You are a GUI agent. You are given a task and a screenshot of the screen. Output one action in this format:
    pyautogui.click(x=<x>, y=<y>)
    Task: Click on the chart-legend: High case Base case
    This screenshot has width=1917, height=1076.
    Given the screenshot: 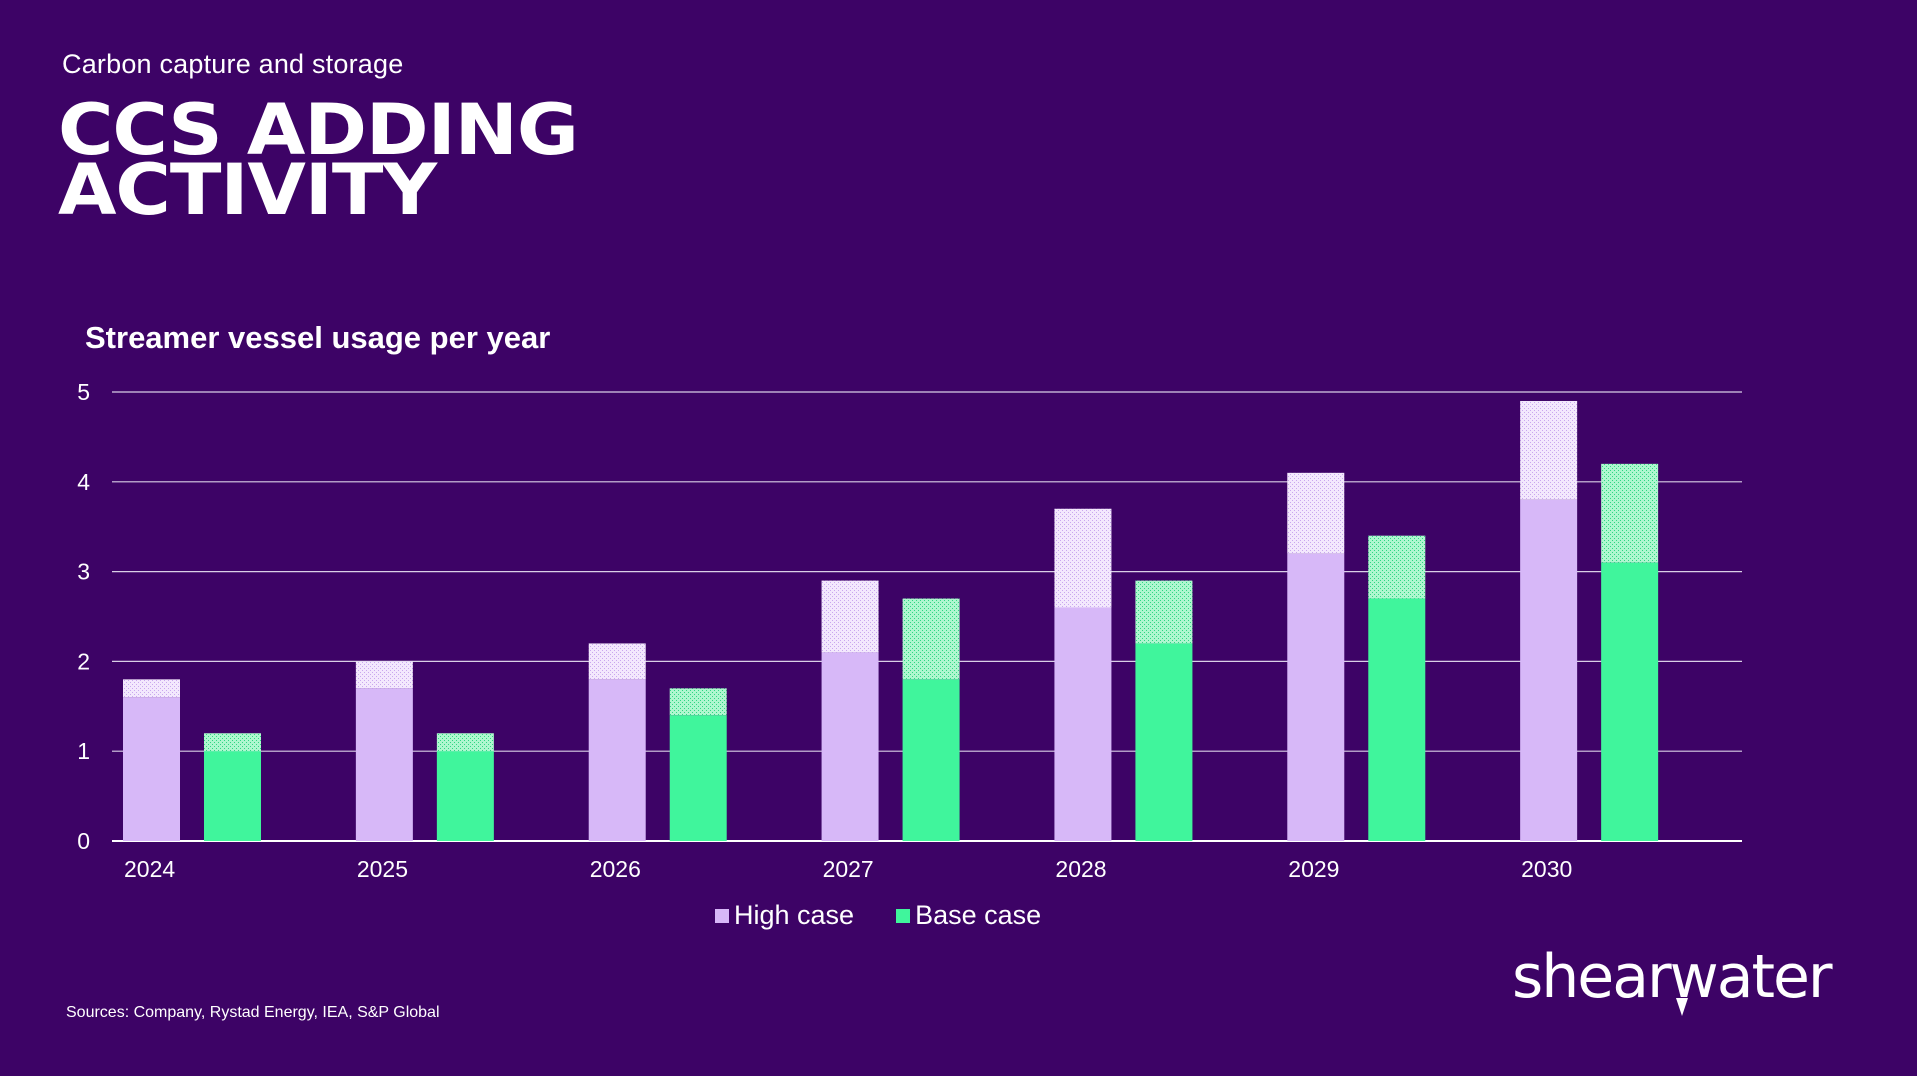 What is the action you would take?
    pyautogui.click(x=899, y=915)
    